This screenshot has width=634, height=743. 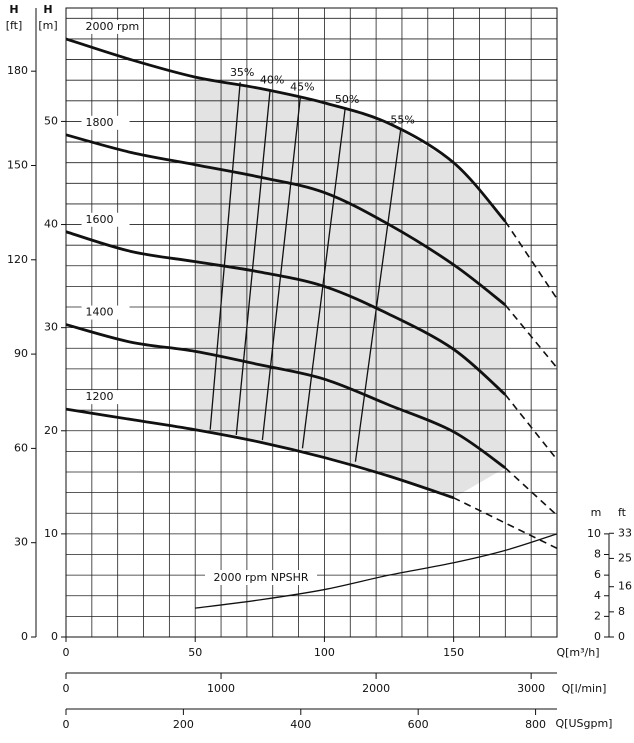 I want to click on x-gpm-tick-label: 200, so click(x=183, y=724).